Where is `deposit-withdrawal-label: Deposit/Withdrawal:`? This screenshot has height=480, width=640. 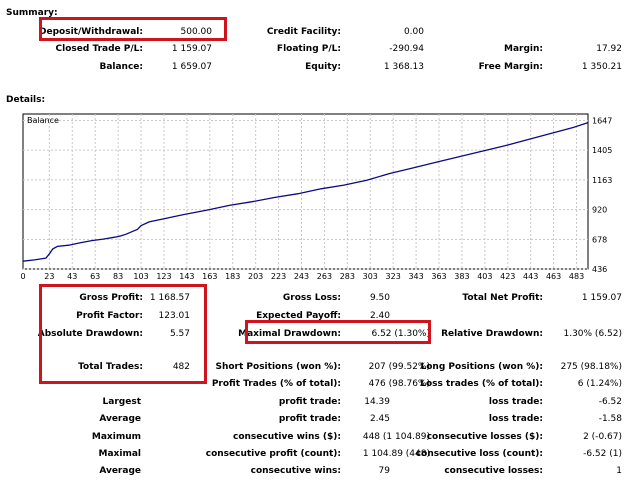 deposit-withdrawal-label: Deposit/Withdrawal: is located at coordinates (91, 32).